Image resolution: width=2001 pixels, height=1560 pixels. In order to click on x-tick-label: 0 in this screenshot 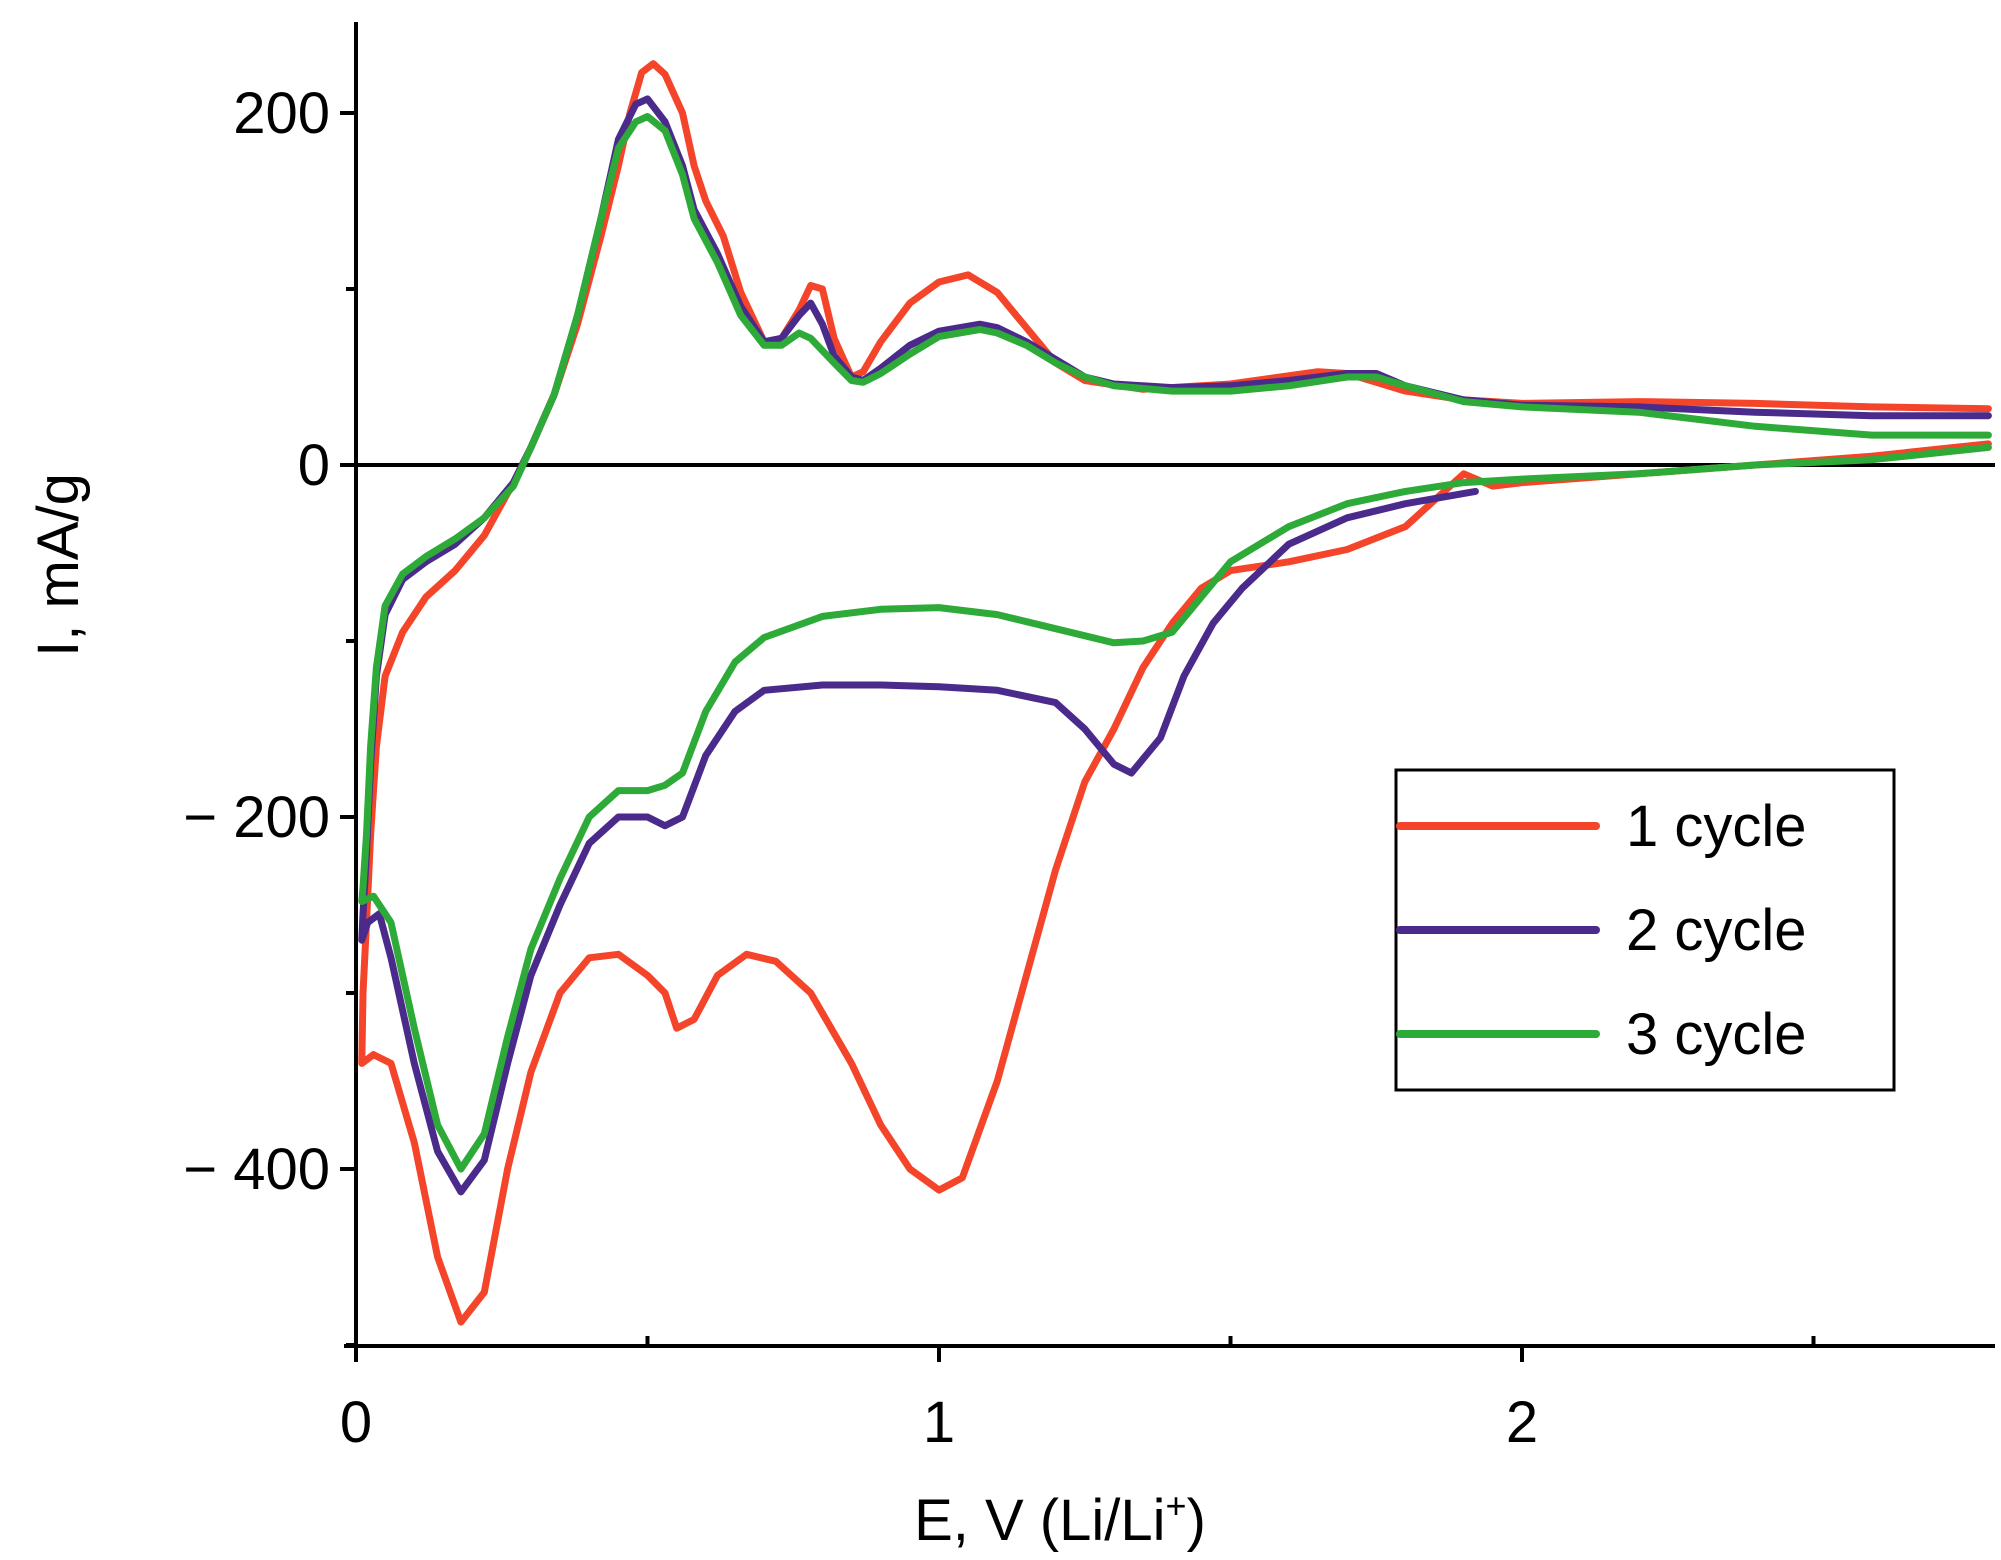, I will do `click(356, 1422)`.